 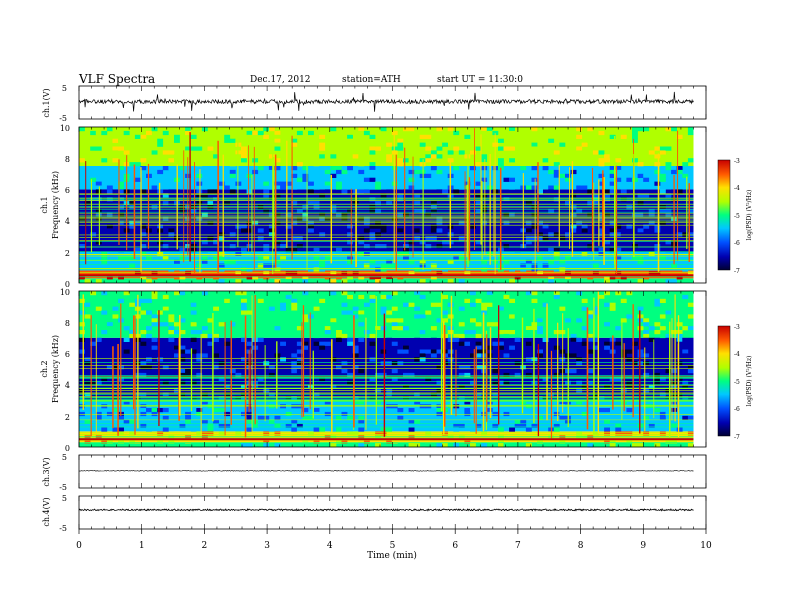 What do you see at coordinates (393, 546) in the screenshot?
I see `x-tick-5: 5` at bounding box center [393, 546].